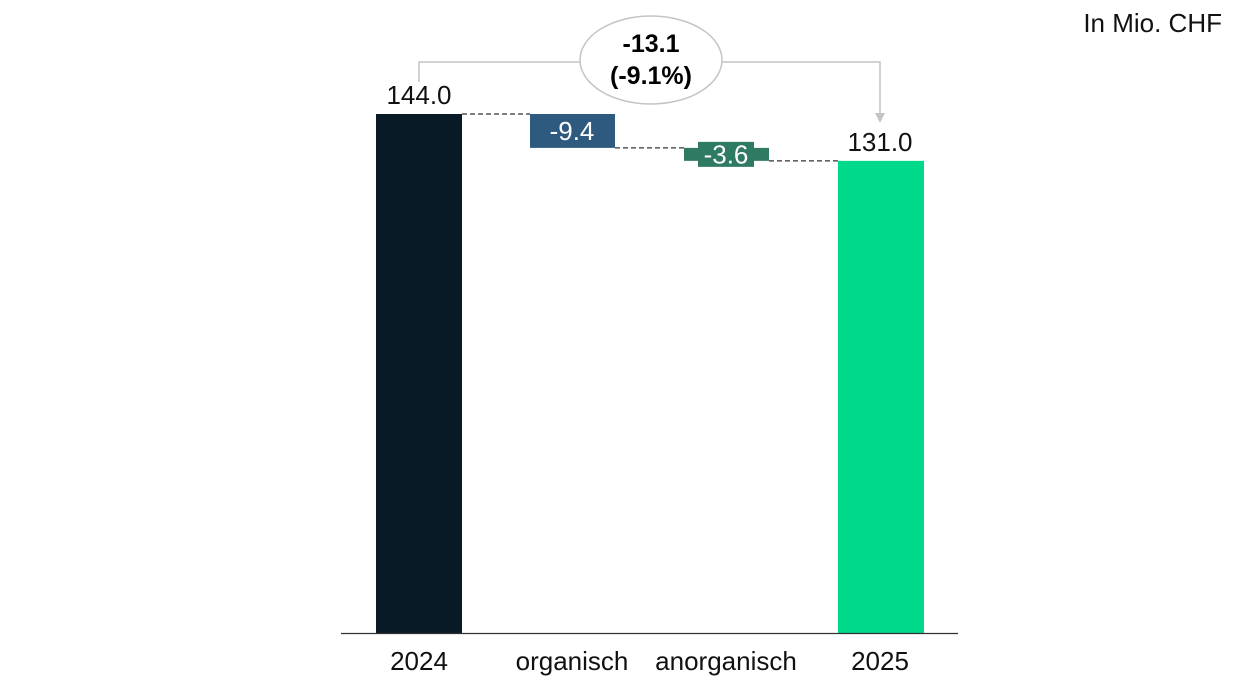 The image size is (1240, 698). I want to click on data-label-organisch: -9.4, so click(572, 131).